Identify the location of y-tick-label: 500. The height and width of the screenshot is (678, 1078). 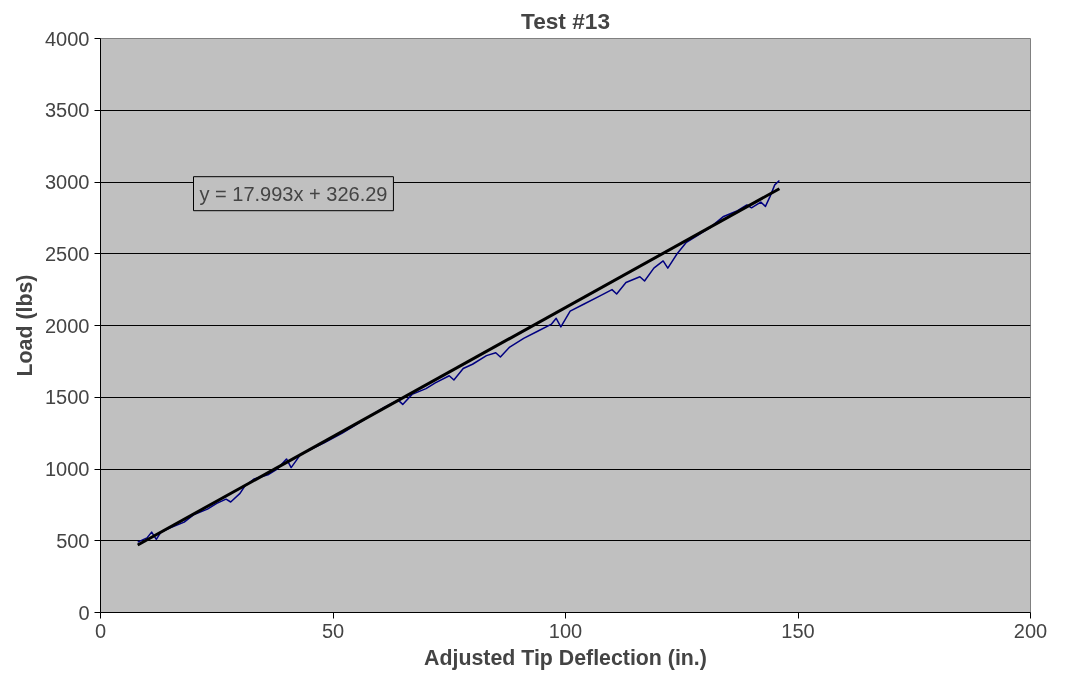
(73, 540).